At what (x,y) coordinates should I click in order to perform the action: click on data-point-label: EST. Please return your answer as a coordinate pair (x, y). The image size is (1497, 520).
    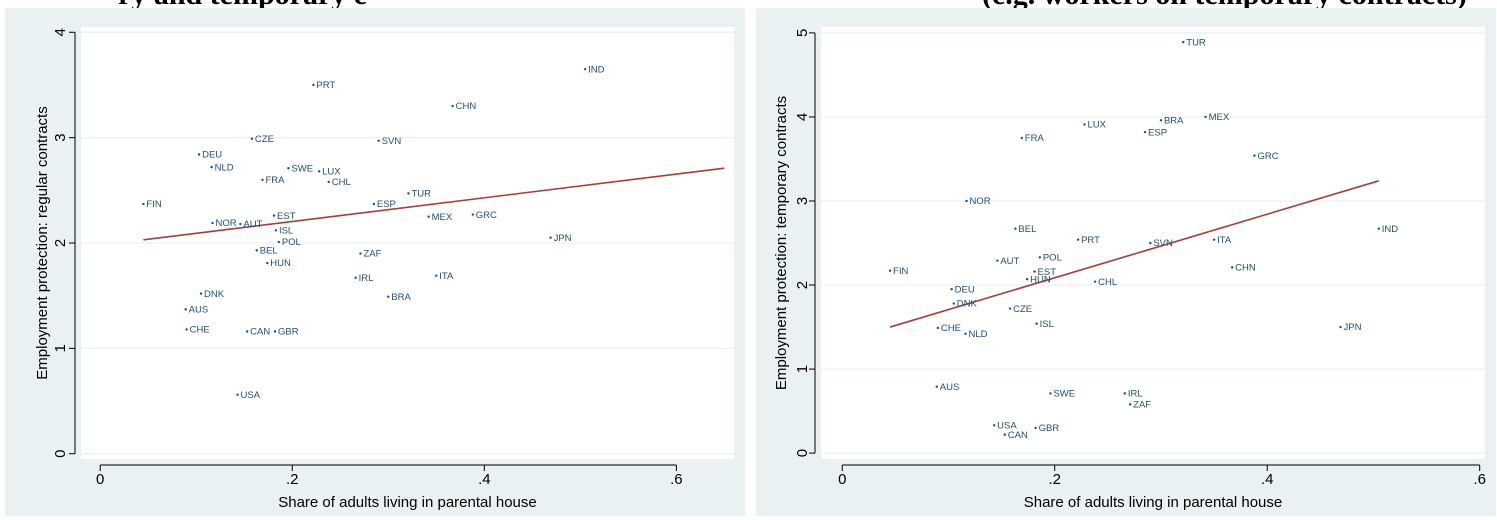
    Looking at the image, I should click on (286, 216).